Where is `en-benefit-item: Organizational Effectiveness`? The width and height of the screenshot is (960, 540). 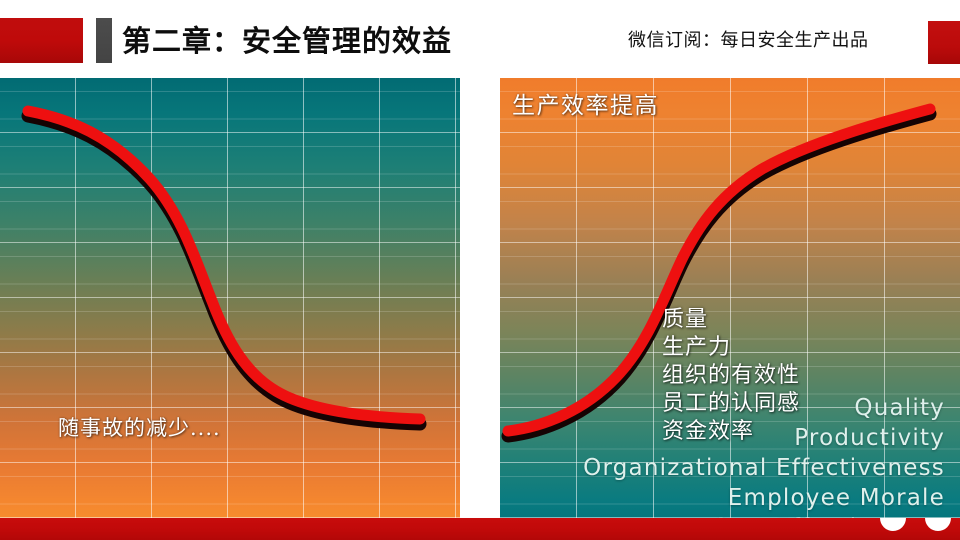
en-benefit-item: Organizational Effectiveness is located at coordinates (764, 468).